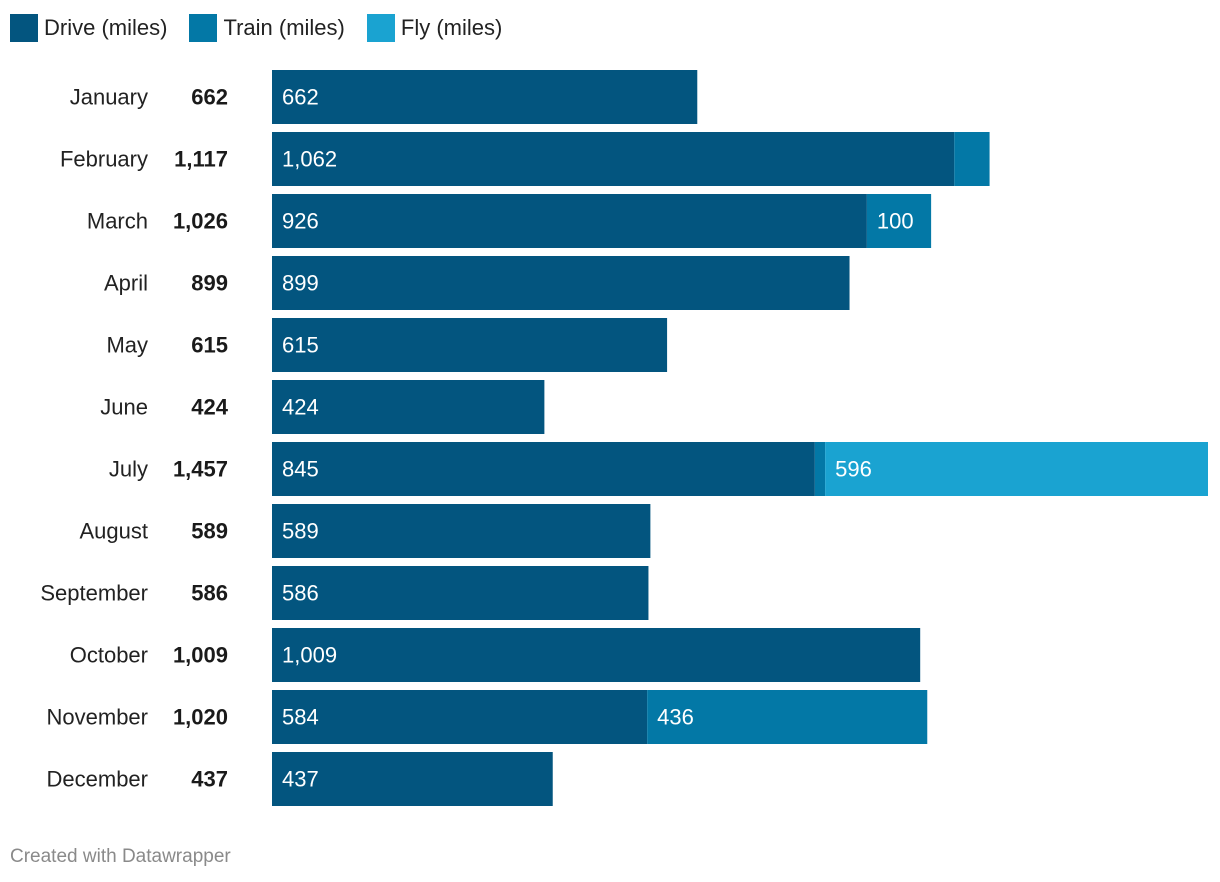  What do you see at coordinates (412, 779) in the screenshot?
I see `bar-drive-december` at bounding box center [412, 779].